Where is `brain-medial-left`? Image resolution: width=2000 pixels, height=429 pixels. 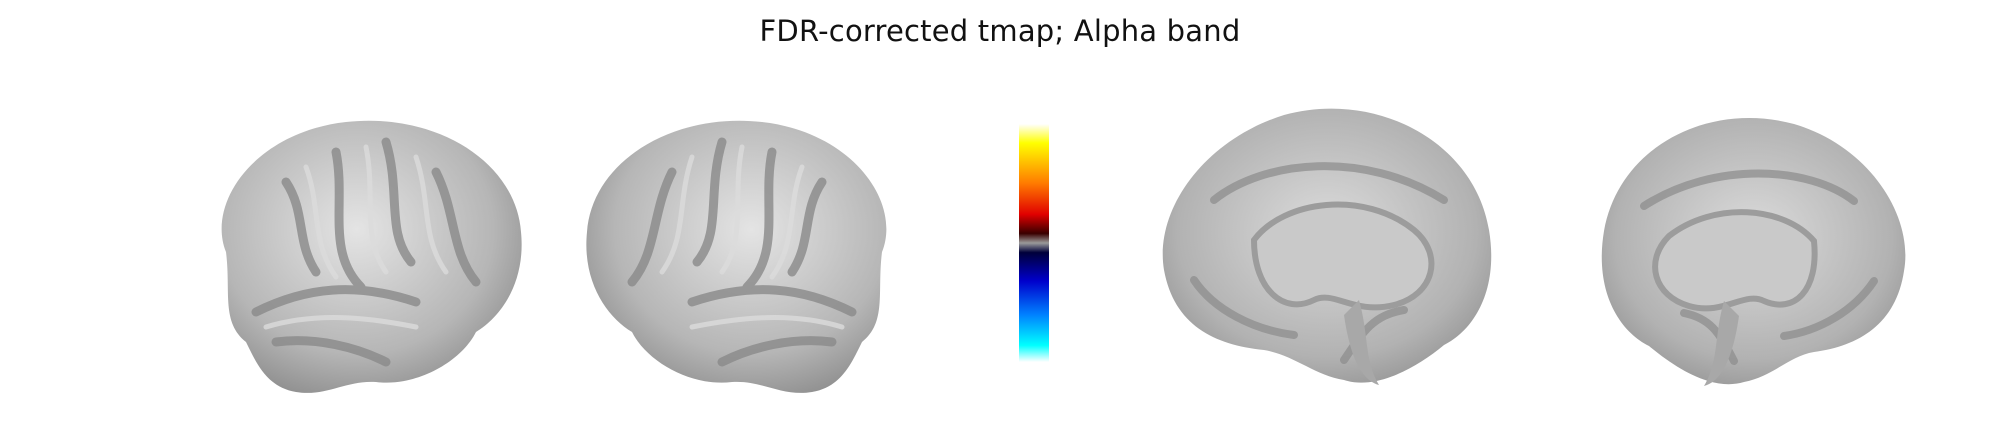
brain-medial-left is located at coordinates (1327, 246).